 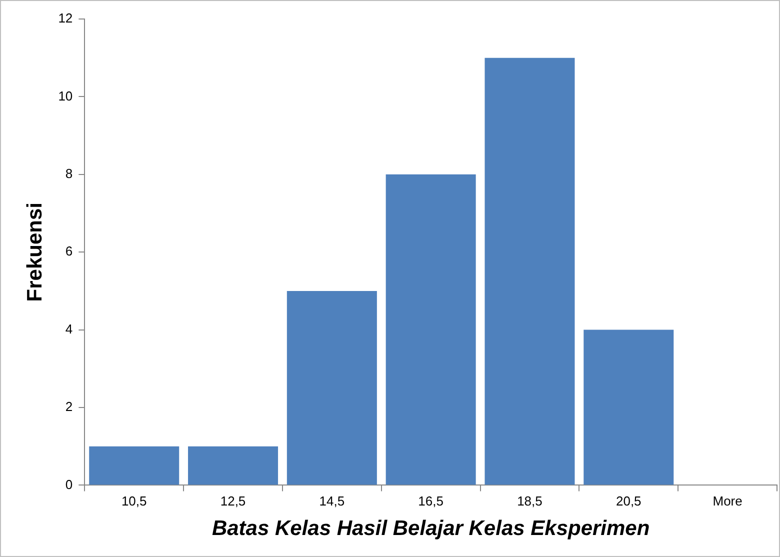 I want to click on x-tick-label: 18,5, so click(x=529, y=501).